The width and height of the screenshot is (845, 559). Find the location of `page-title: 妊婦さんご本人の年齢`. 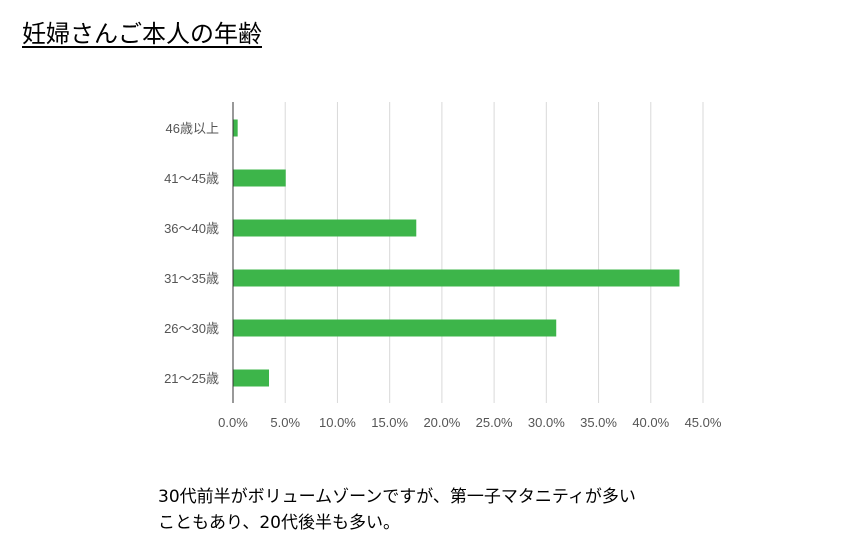

page-title: 妊婦さんご本人の年齢 is located at coordinates (142, 34).